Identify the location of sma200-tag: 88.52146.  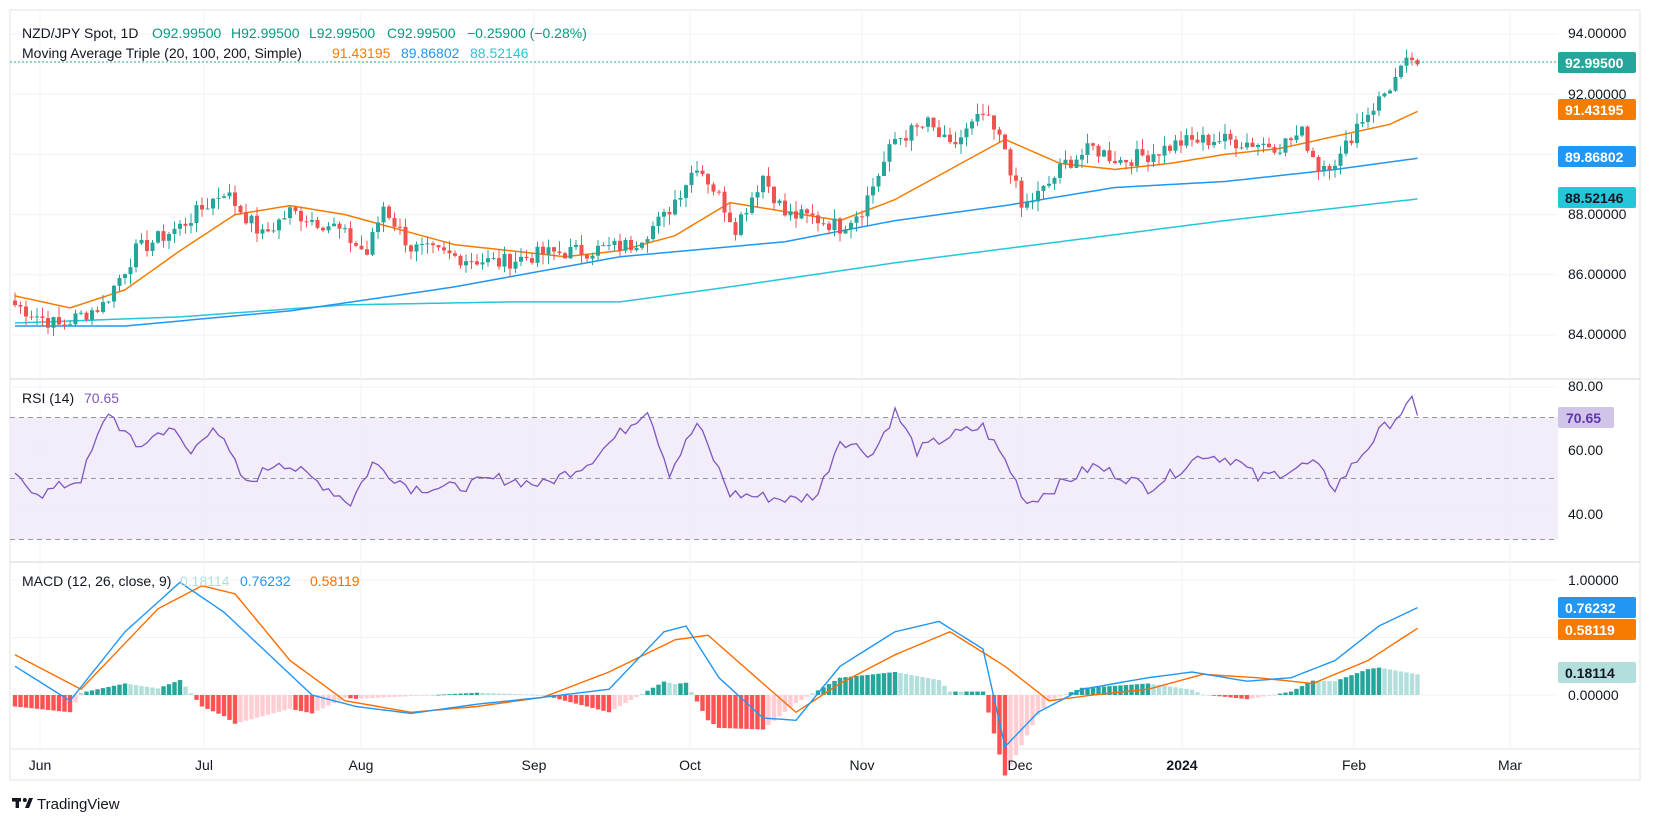
(1594, 198).